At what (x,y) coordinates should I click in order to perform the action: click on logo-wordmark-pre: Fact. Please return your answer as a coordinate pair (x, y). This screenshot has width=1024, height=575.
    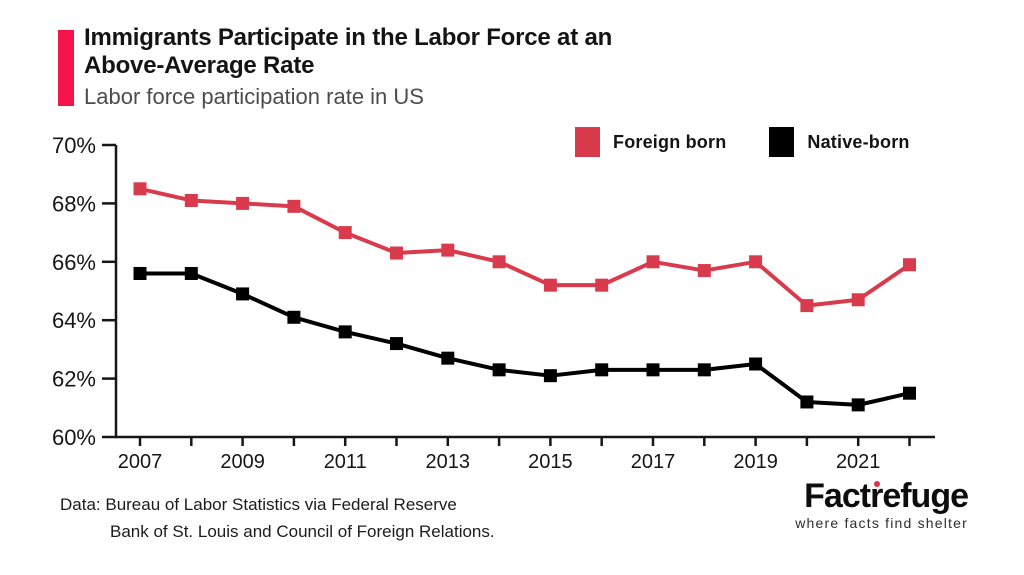
    Looking at the image, I should click on (837, 496).